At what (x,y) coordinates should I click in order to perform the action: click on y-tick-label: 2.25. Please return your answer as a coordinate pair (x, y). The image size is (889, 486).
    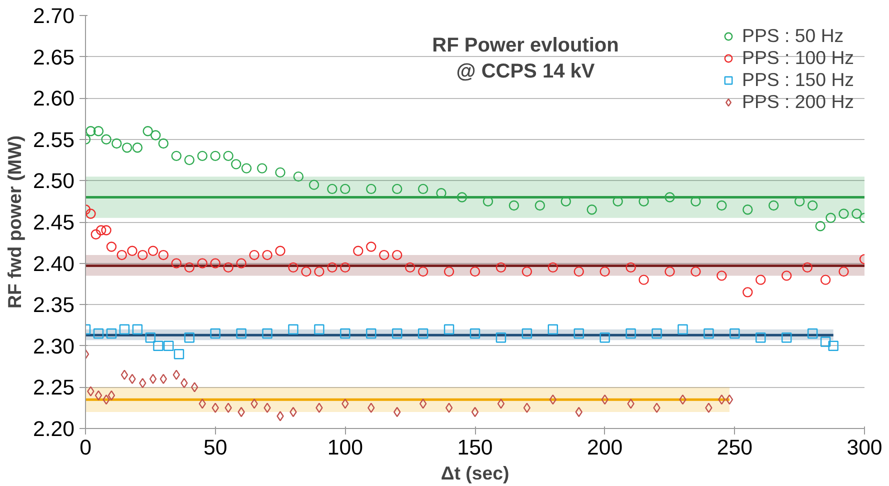
    Looking at the image, I should click on (53, 388).